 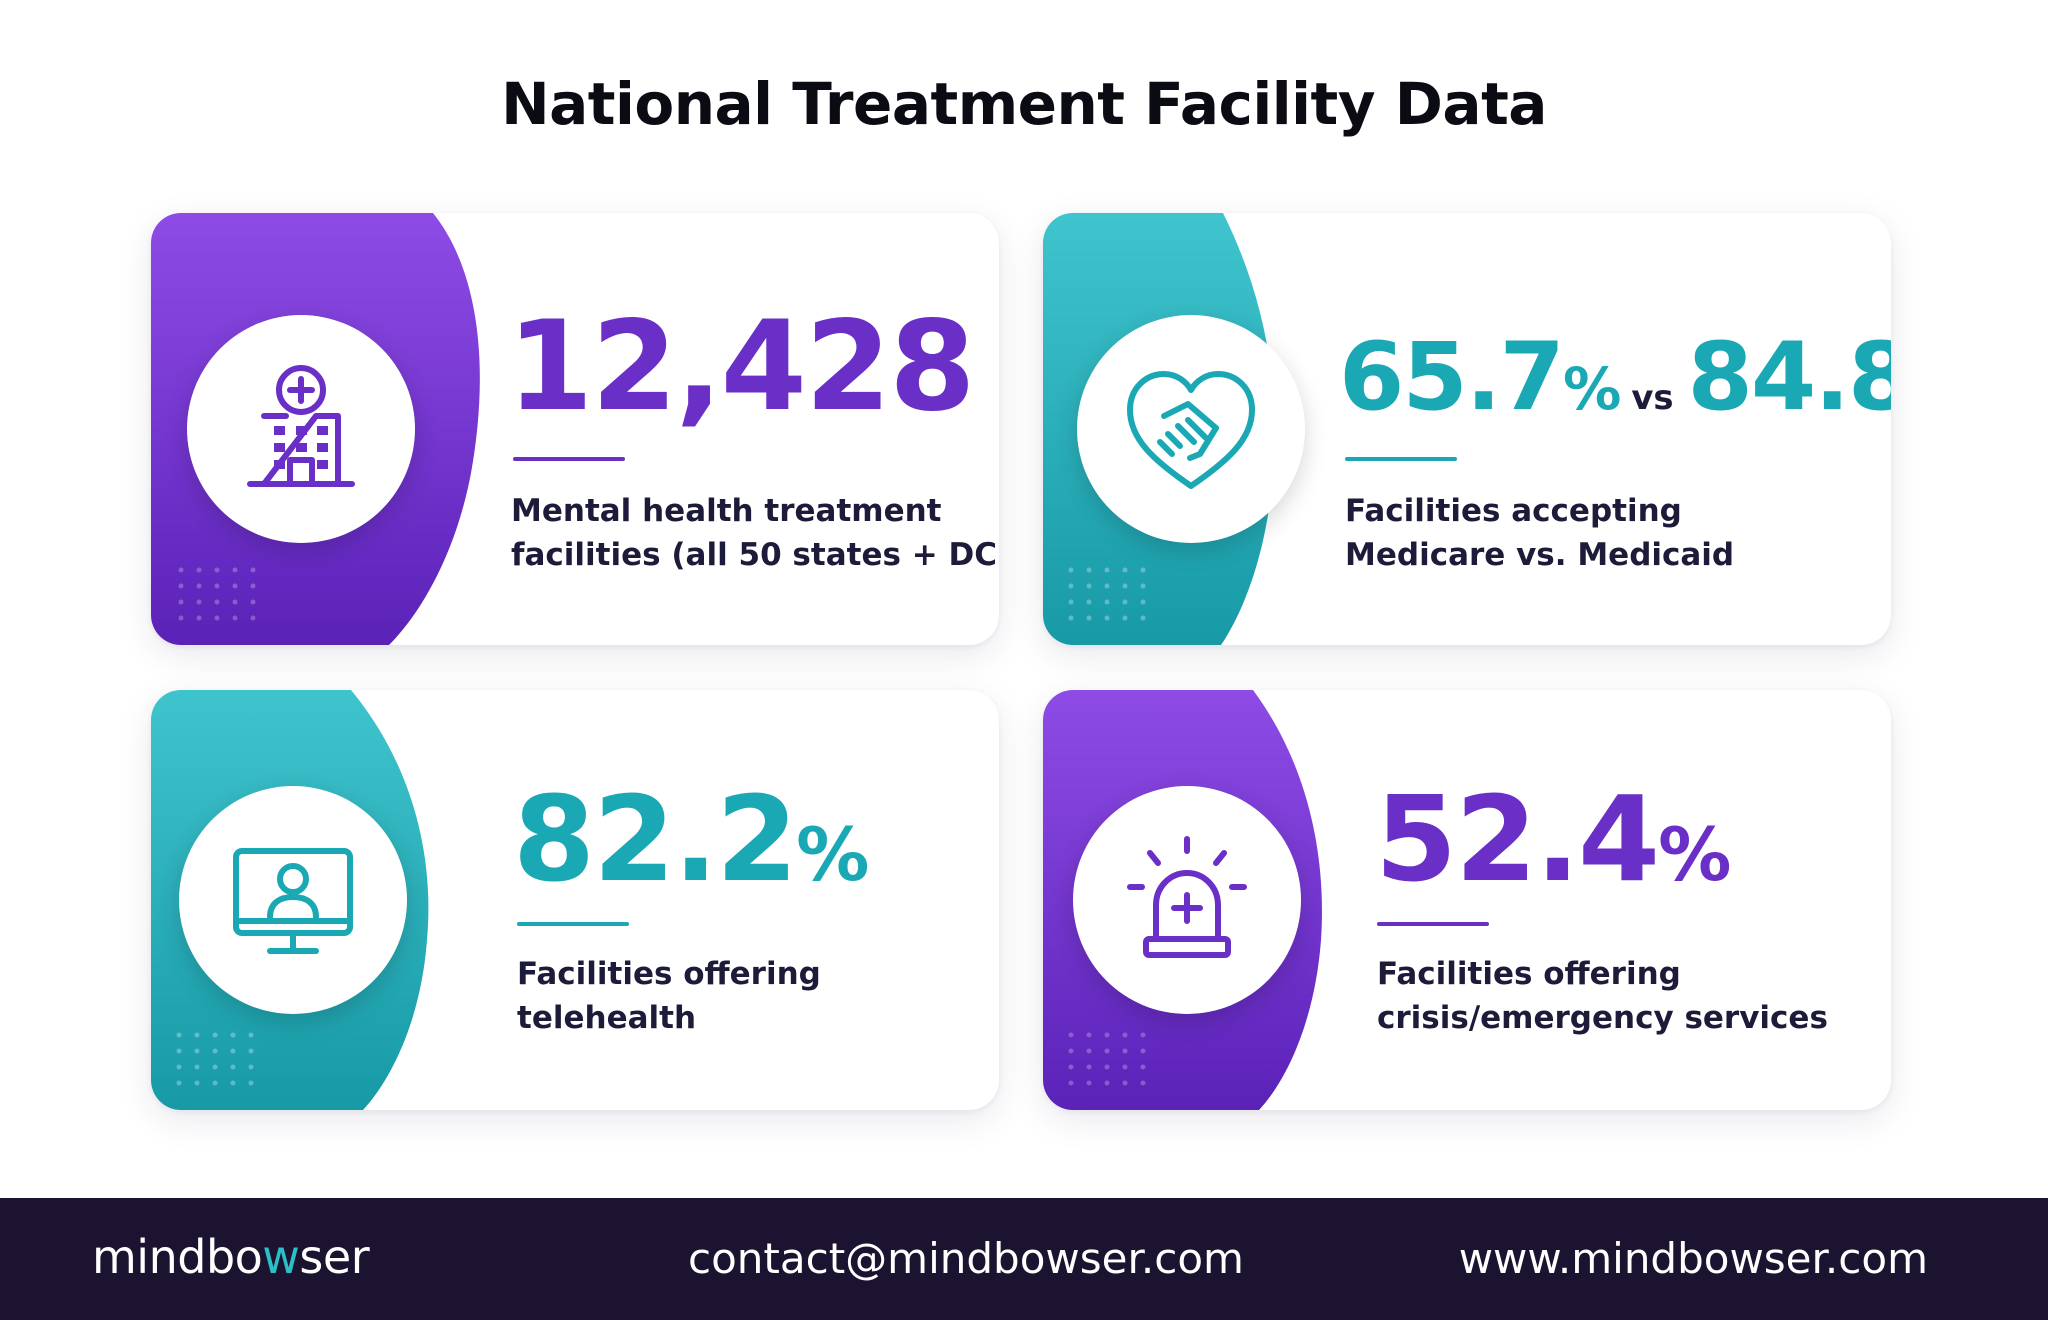 I want to click on page-title: National Treatment Facility Data, so click(x=1024, y=104).